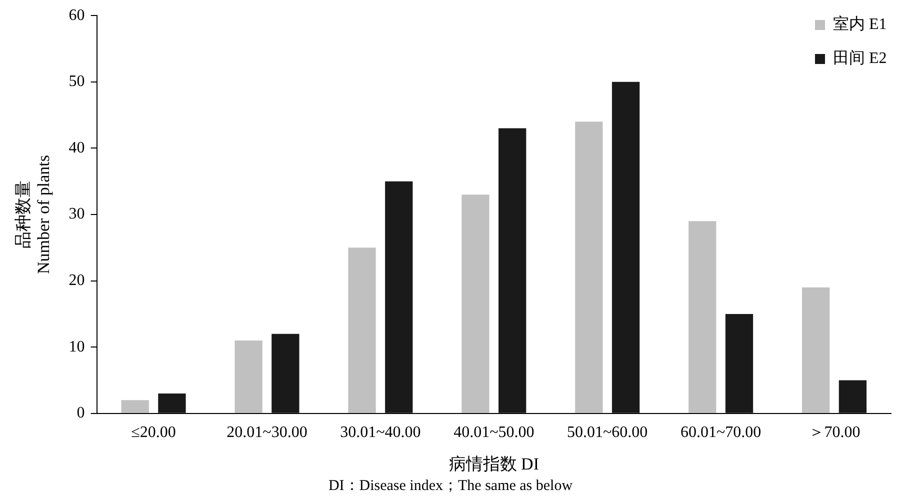  What do you see at coordinates (607, 433) in the screenshot?
I see `x-tick-label: 50.01~60.00` at bounding box center [607, 433].